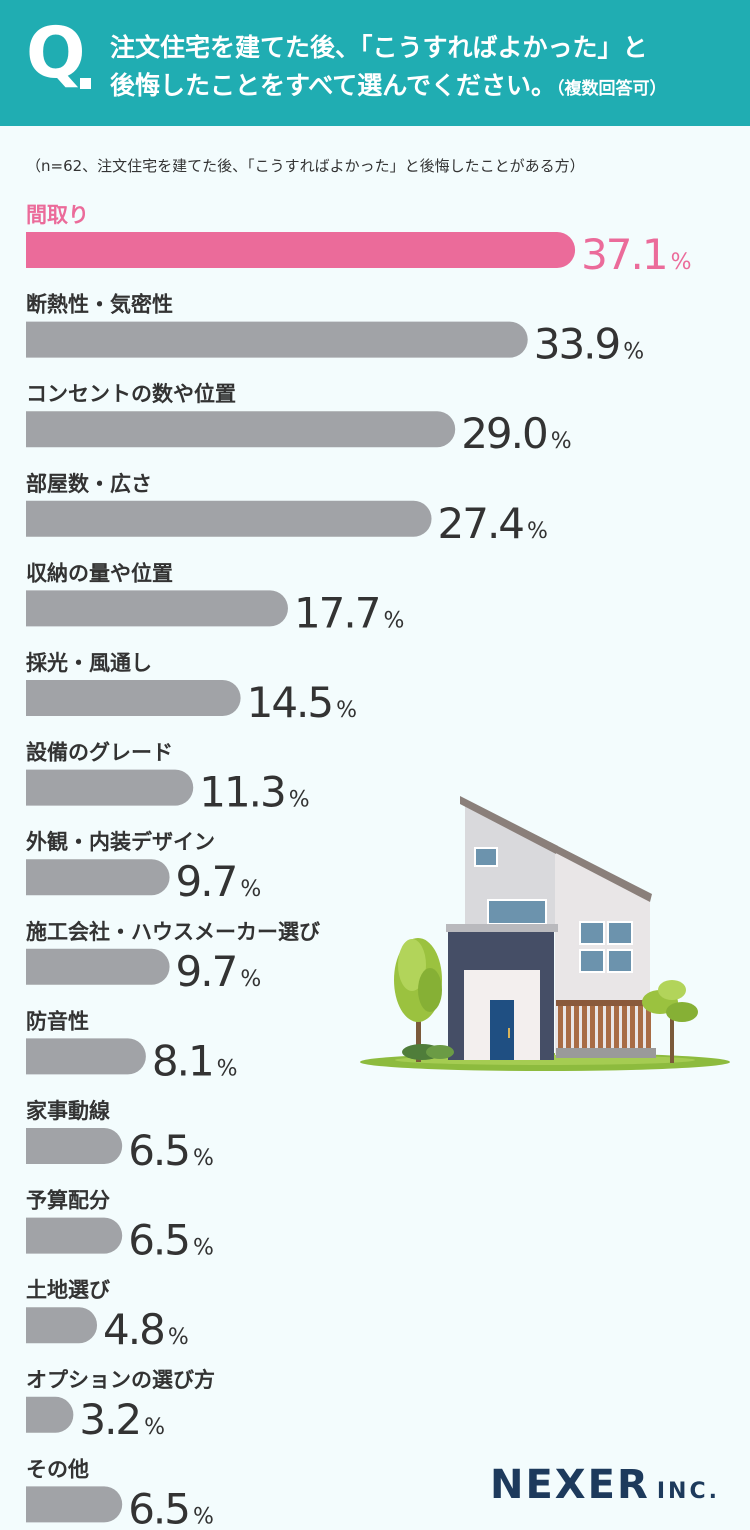  What do you see at coordinates (333, 85) in the screenshot?
I see `question-line-2-text: 後悔したことをすべて選んでください。` at bounding box center [333, 85].